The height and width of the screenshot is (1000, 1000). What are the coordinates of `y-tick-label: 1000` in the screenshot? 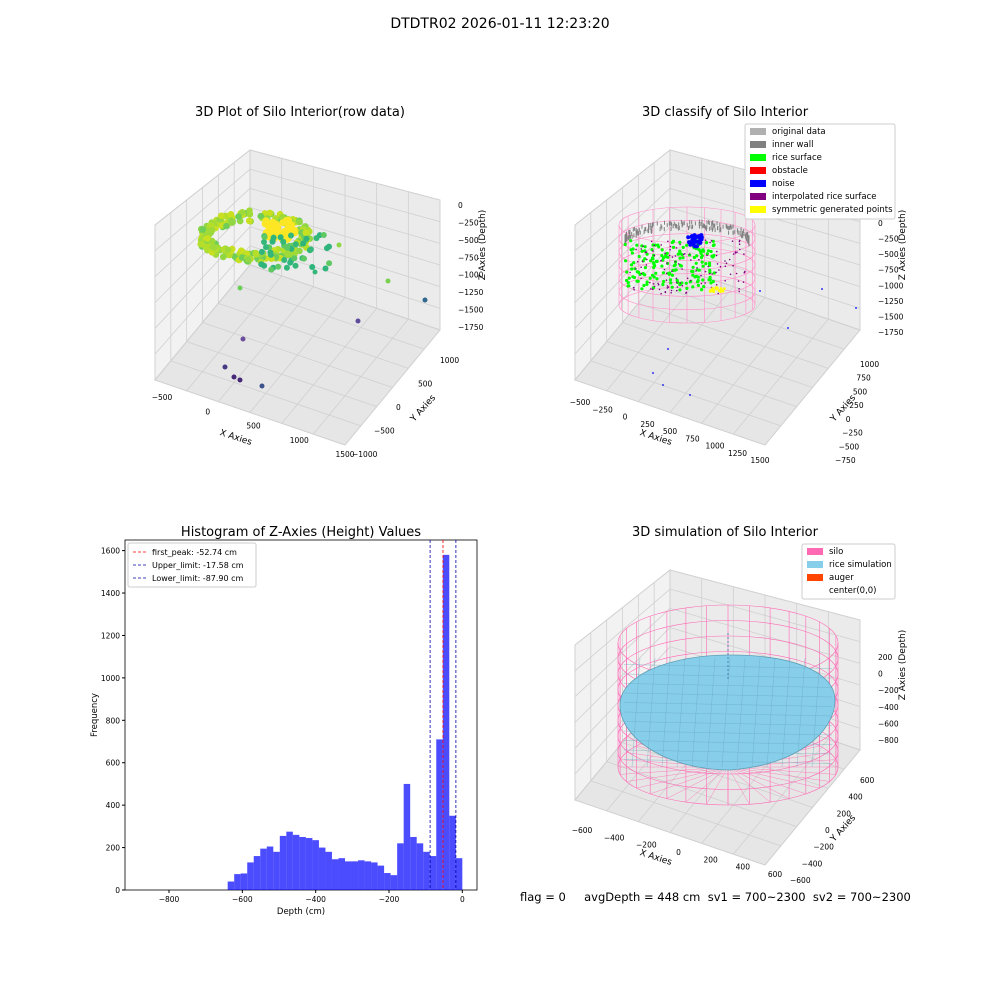 It's located at (869, 364).